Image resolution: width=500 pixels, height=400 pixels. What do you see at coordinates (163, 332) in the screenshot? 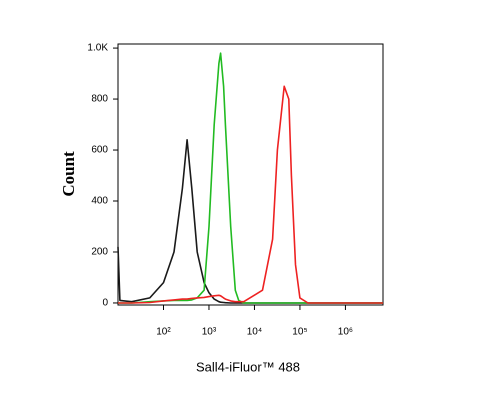
I see `x-tick-label: 10²` at bounding box center [163, 332].